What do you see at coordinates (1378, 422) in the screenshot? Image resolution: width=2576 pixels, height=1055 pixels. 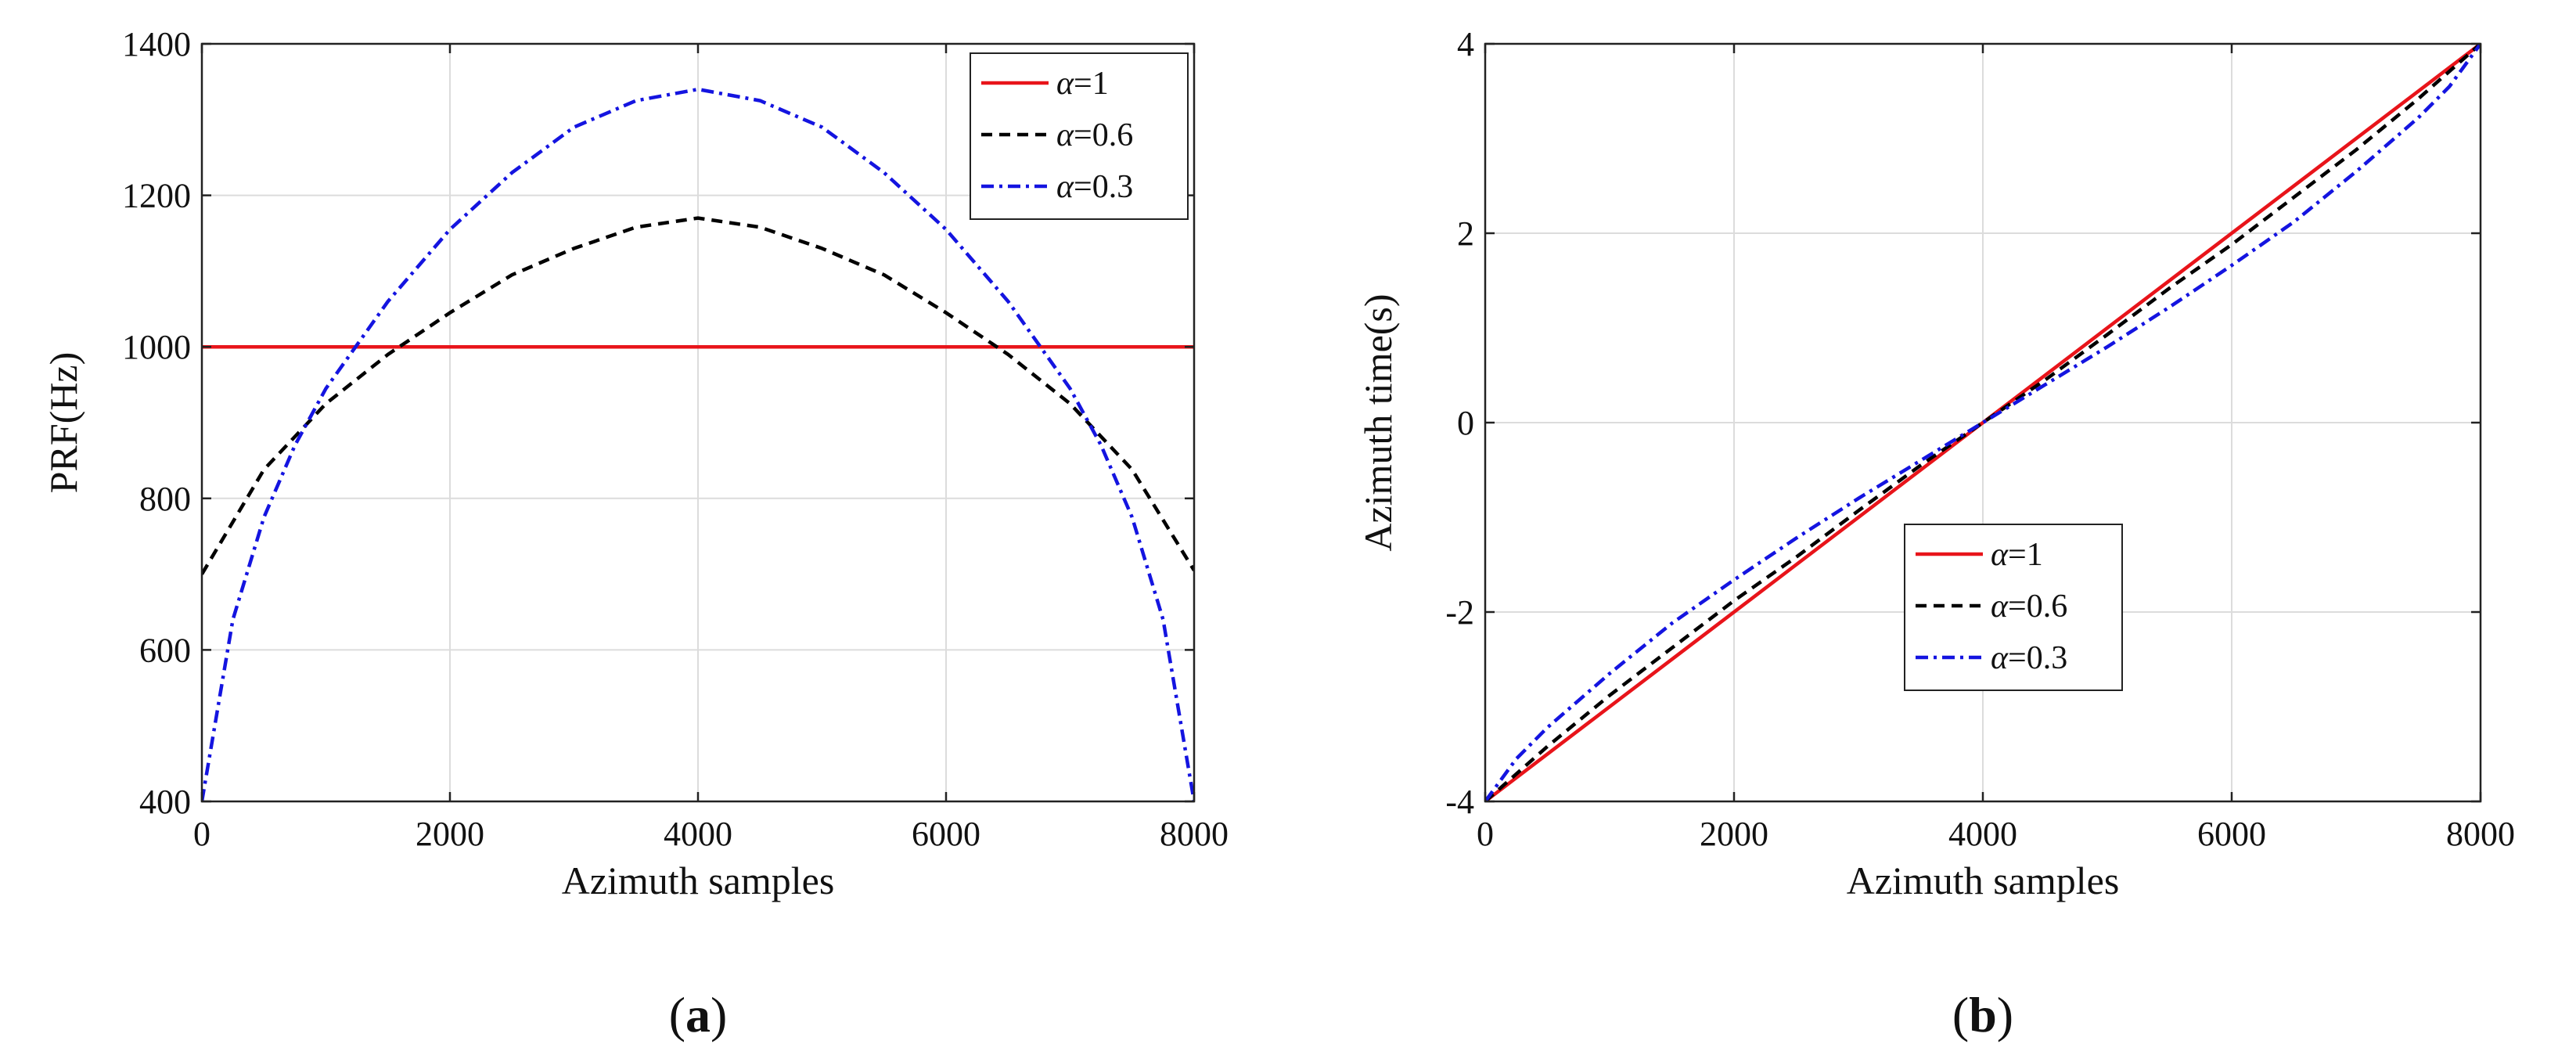 I see `y-axis-title: Azimuth time(s)` at bounding box center [1378, 422].